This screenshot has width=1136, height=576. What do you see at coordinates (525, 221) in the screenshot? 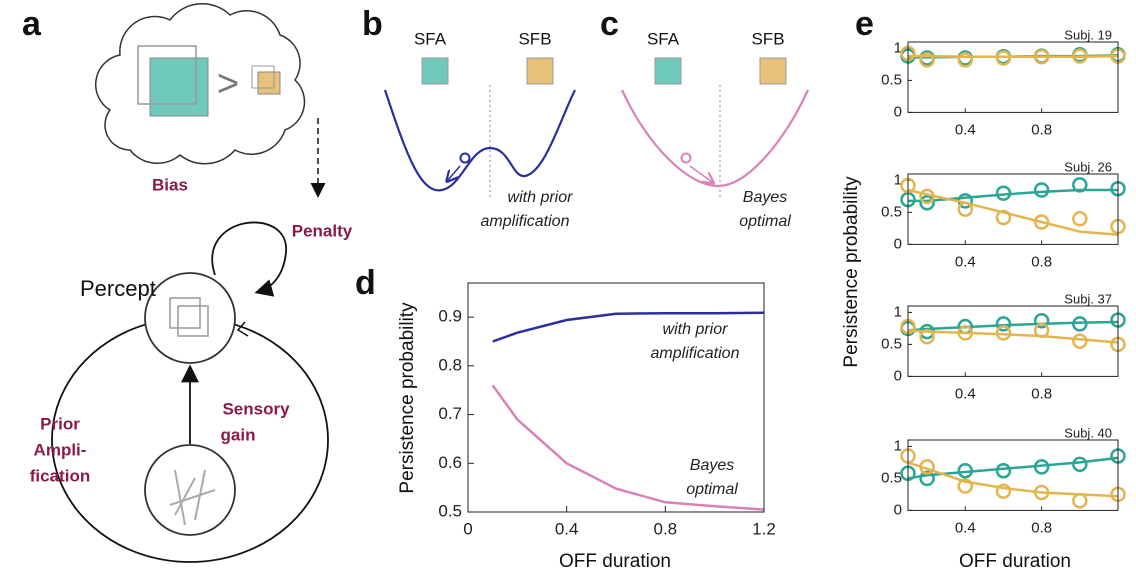
I see `note: amplification` at bounding box center [525, 221].